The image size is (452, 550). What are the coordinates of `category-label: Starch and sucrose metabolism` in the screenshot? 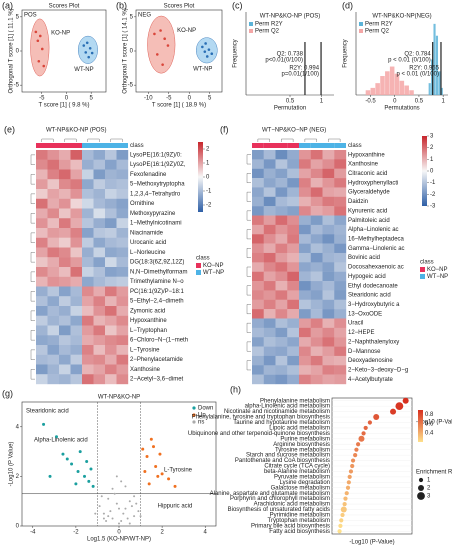 It's located at (288, 456).